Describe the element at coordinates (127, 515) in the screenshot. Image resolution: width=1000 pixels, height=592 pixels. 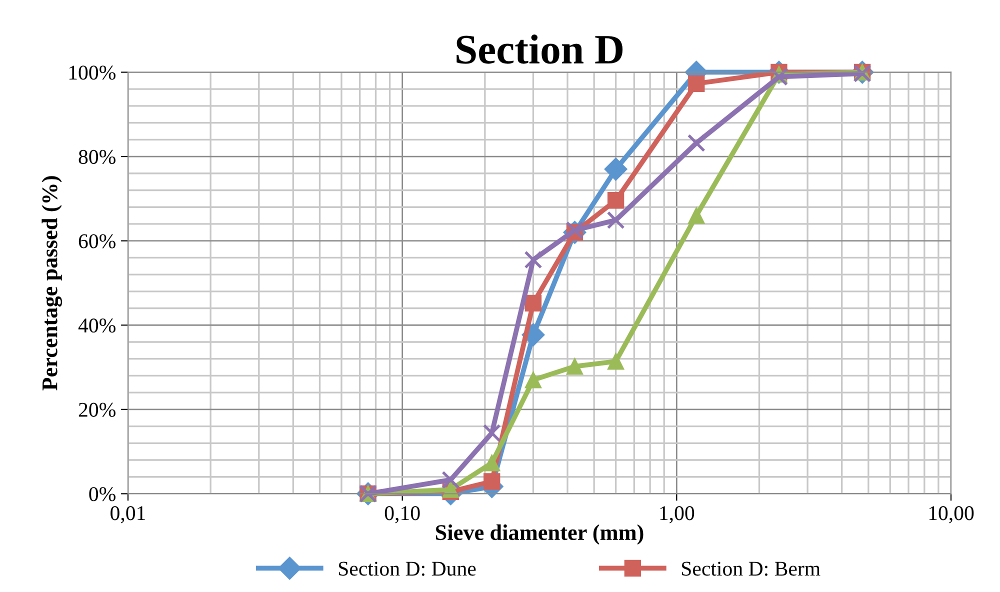
I see `x-tick-label: 0,01` at that location.